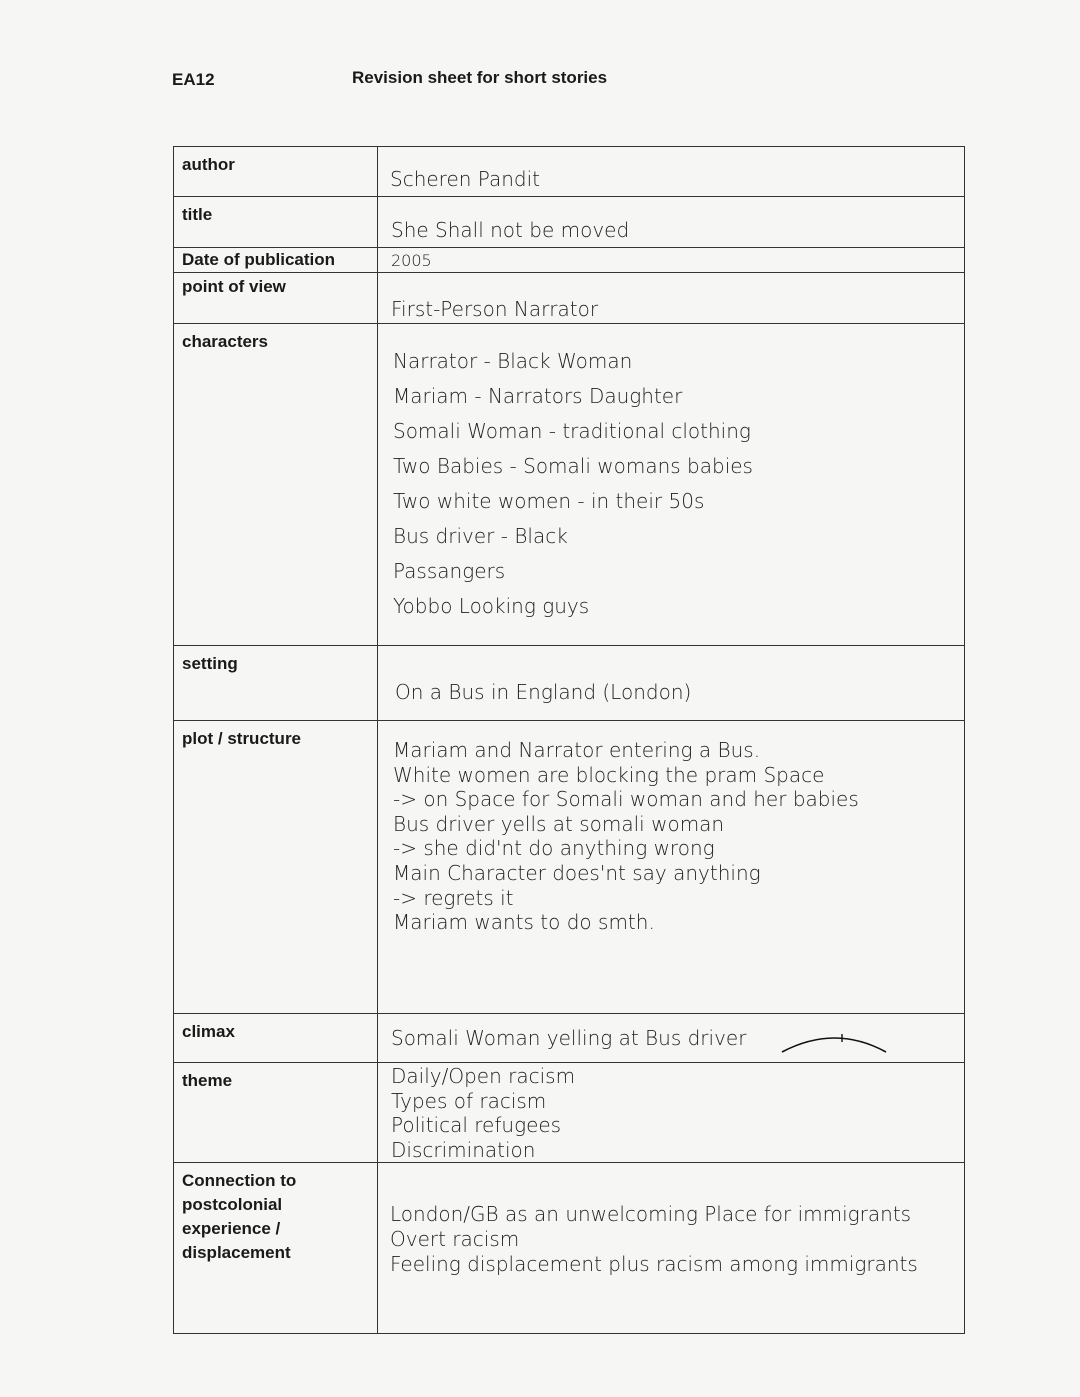 This screenshot has width=1080, height=1397. Describe the element at coordinates (449, 571) in the screenshot. I see `character-item: Passangers` at that location.